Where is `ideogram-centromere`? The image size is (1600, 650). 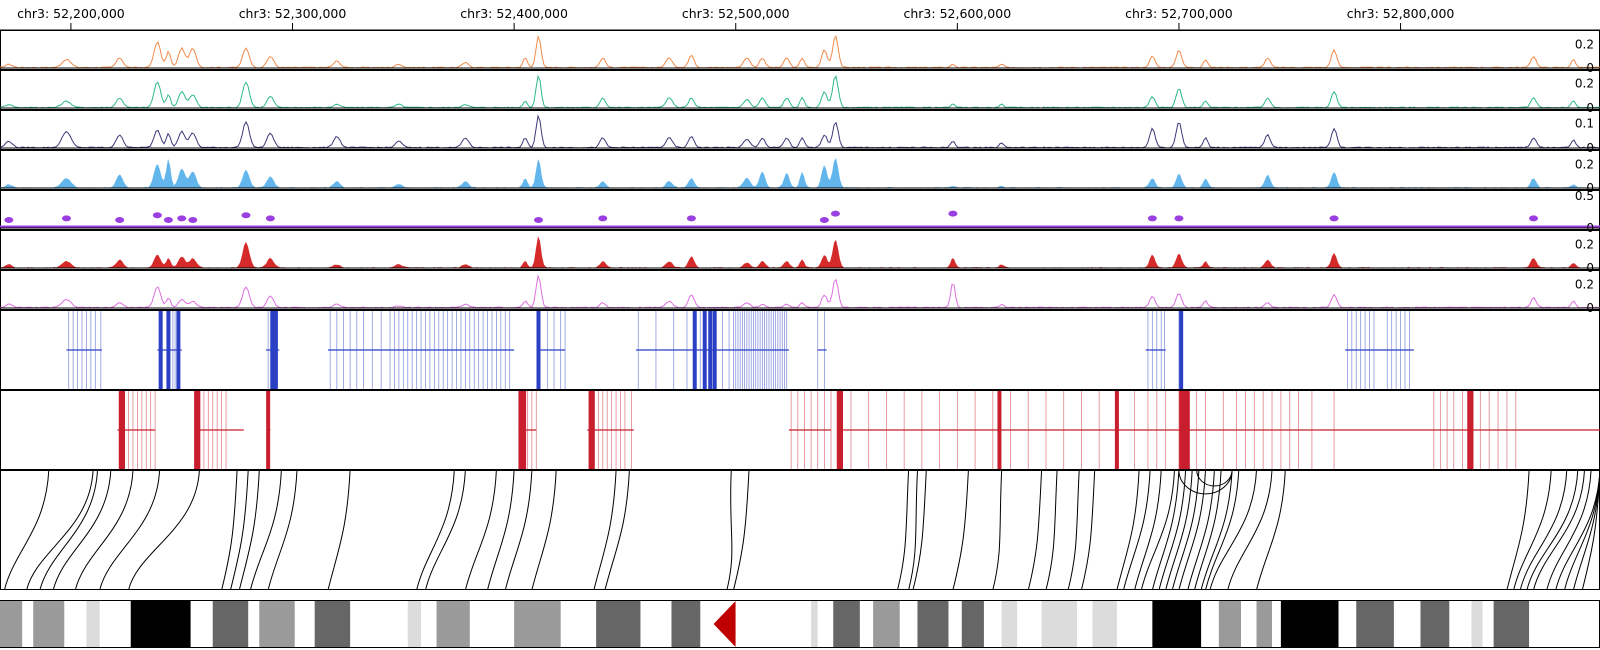
ideogram-centromere is located at coordinates (724, 624).